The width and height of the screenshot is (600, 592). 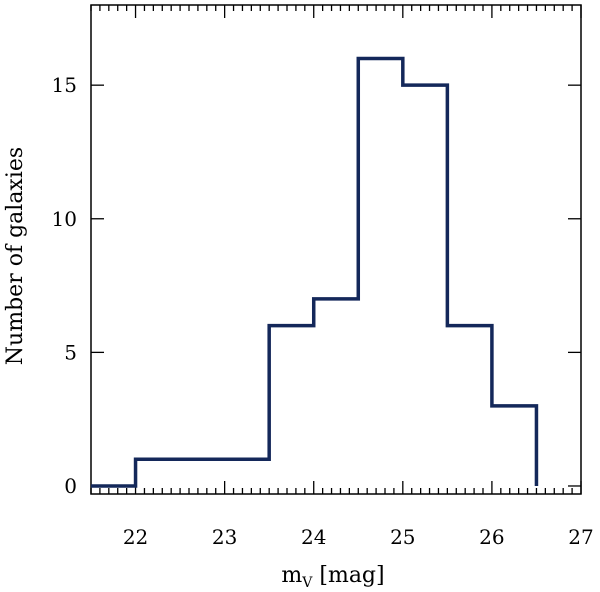 What do you see at coordinates (313, 537) in the screenshot?
I see `x-tick-label: 24` at bounding box center [313, 537].